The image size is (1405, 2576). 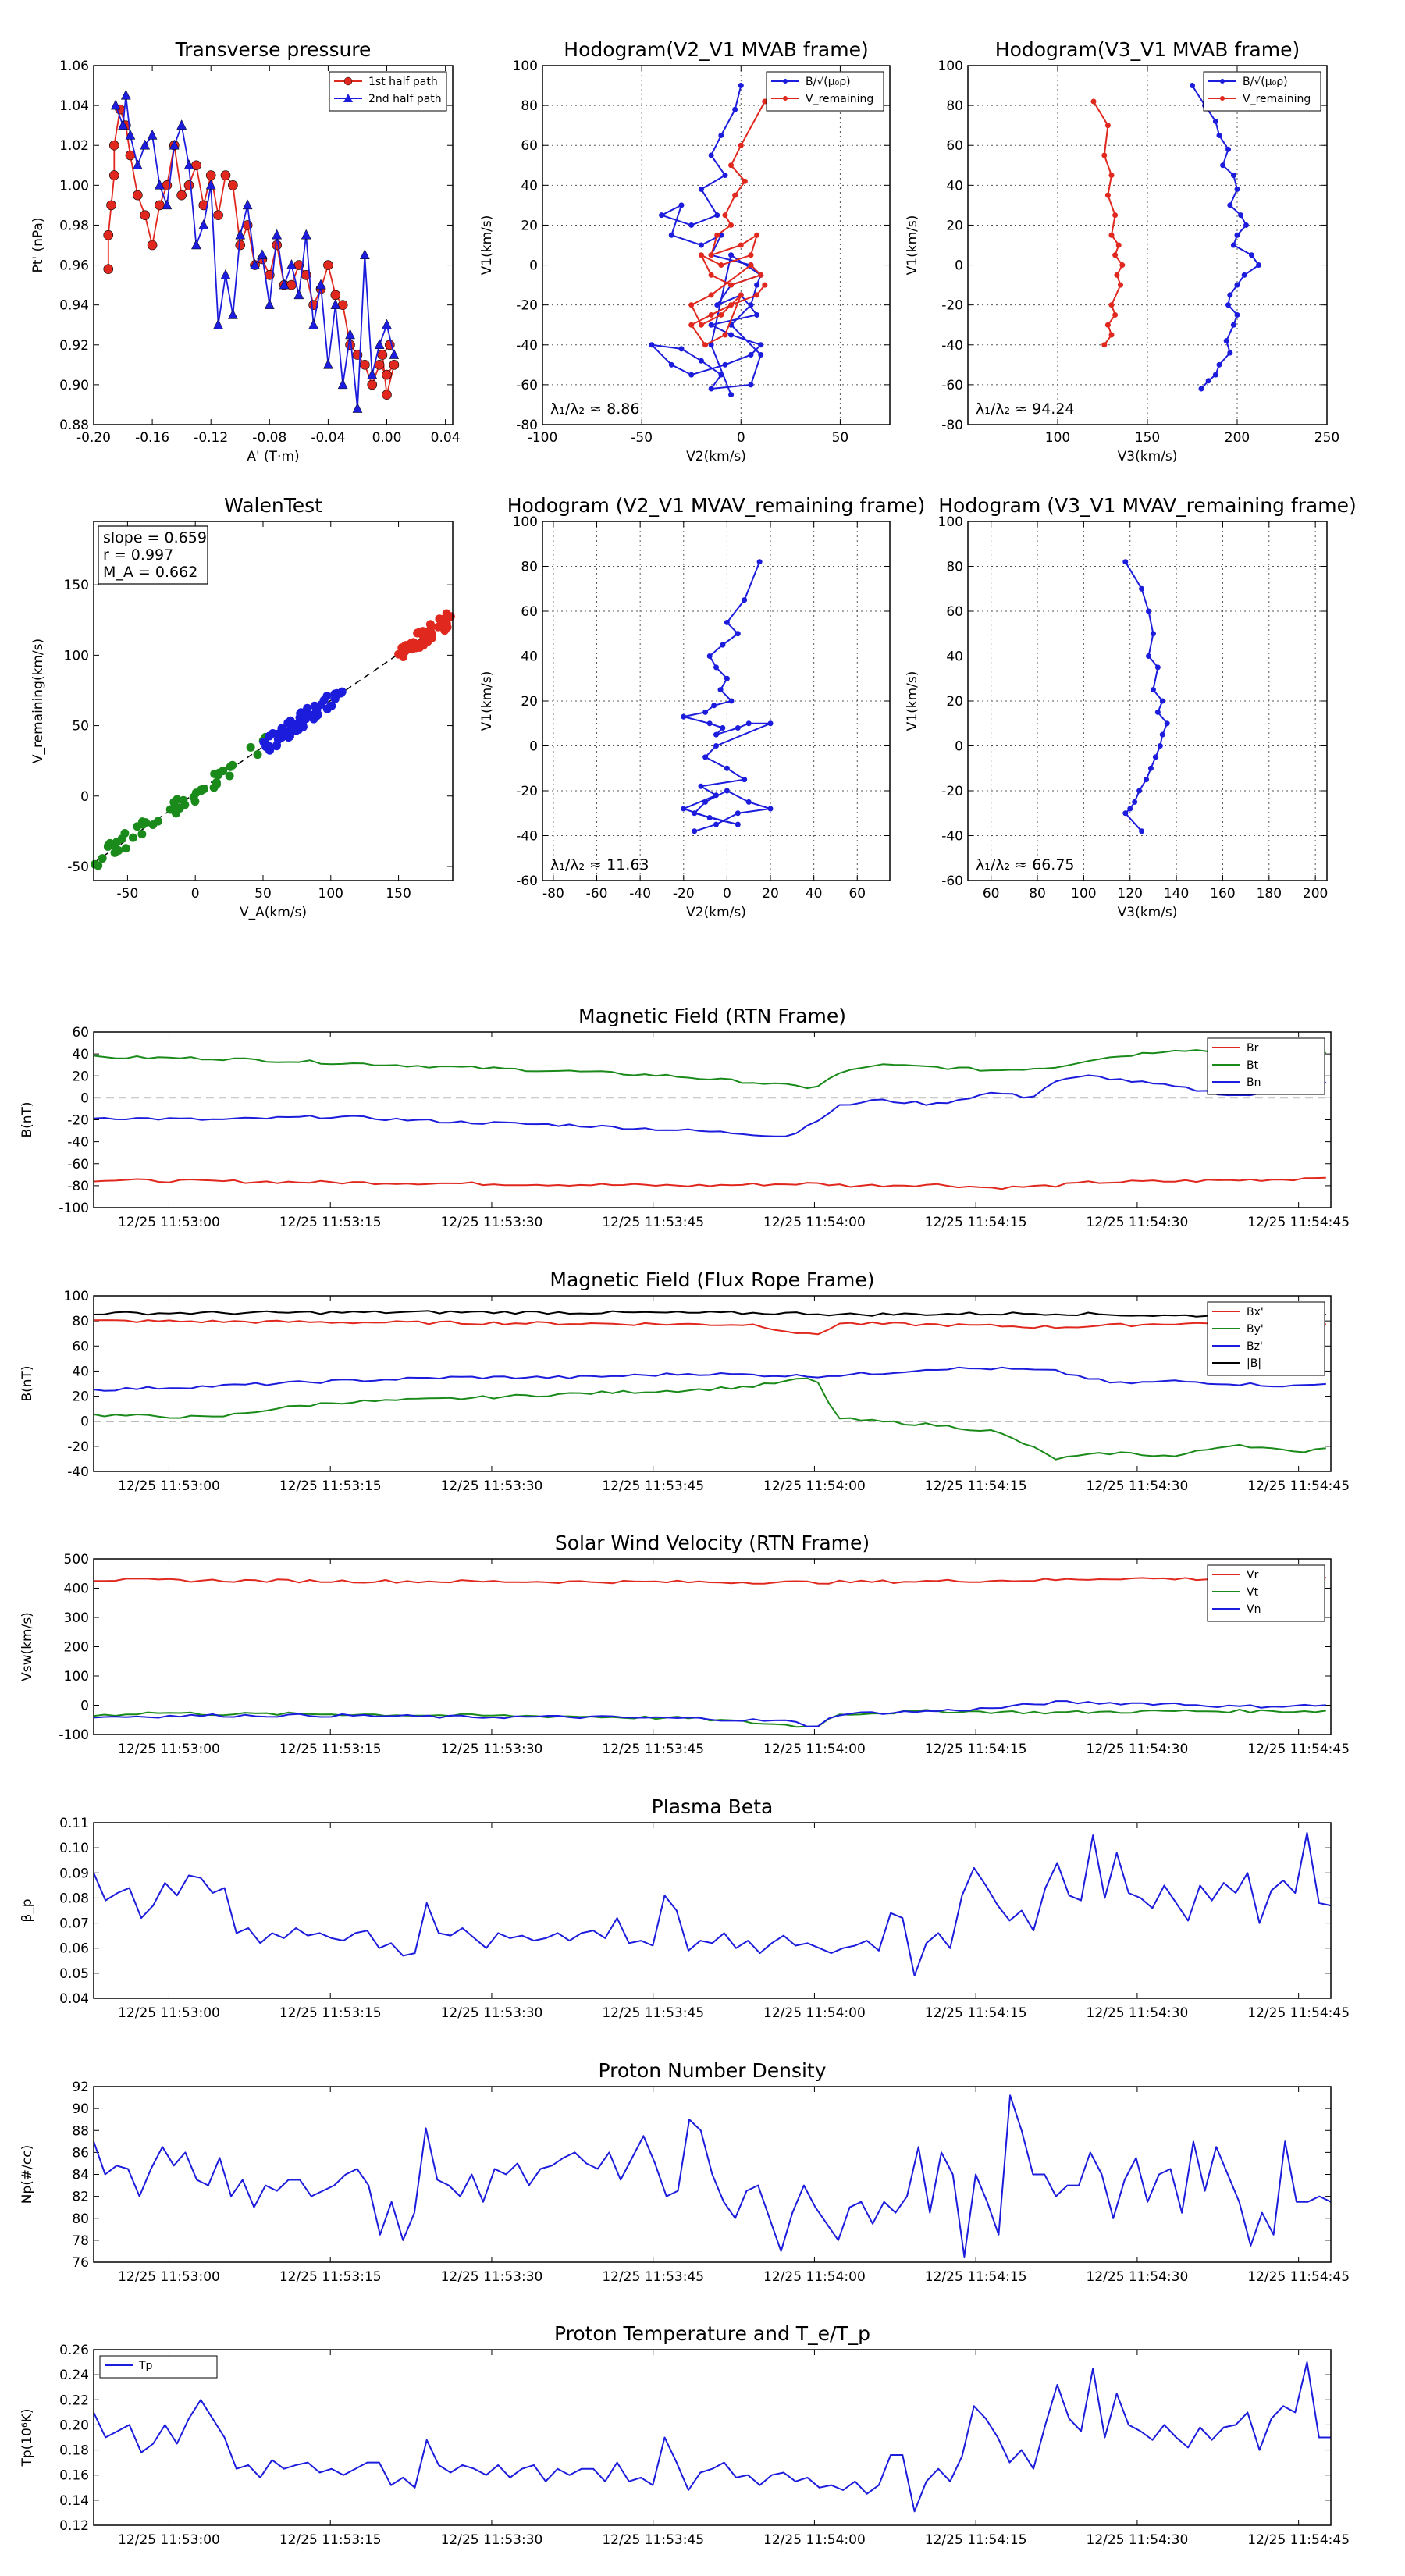 What do you see at coordinates (1266, 82) in the screenshot?
I see `legend-label: B/√(μ₀ρ)` at bounding box center [1266, 82].